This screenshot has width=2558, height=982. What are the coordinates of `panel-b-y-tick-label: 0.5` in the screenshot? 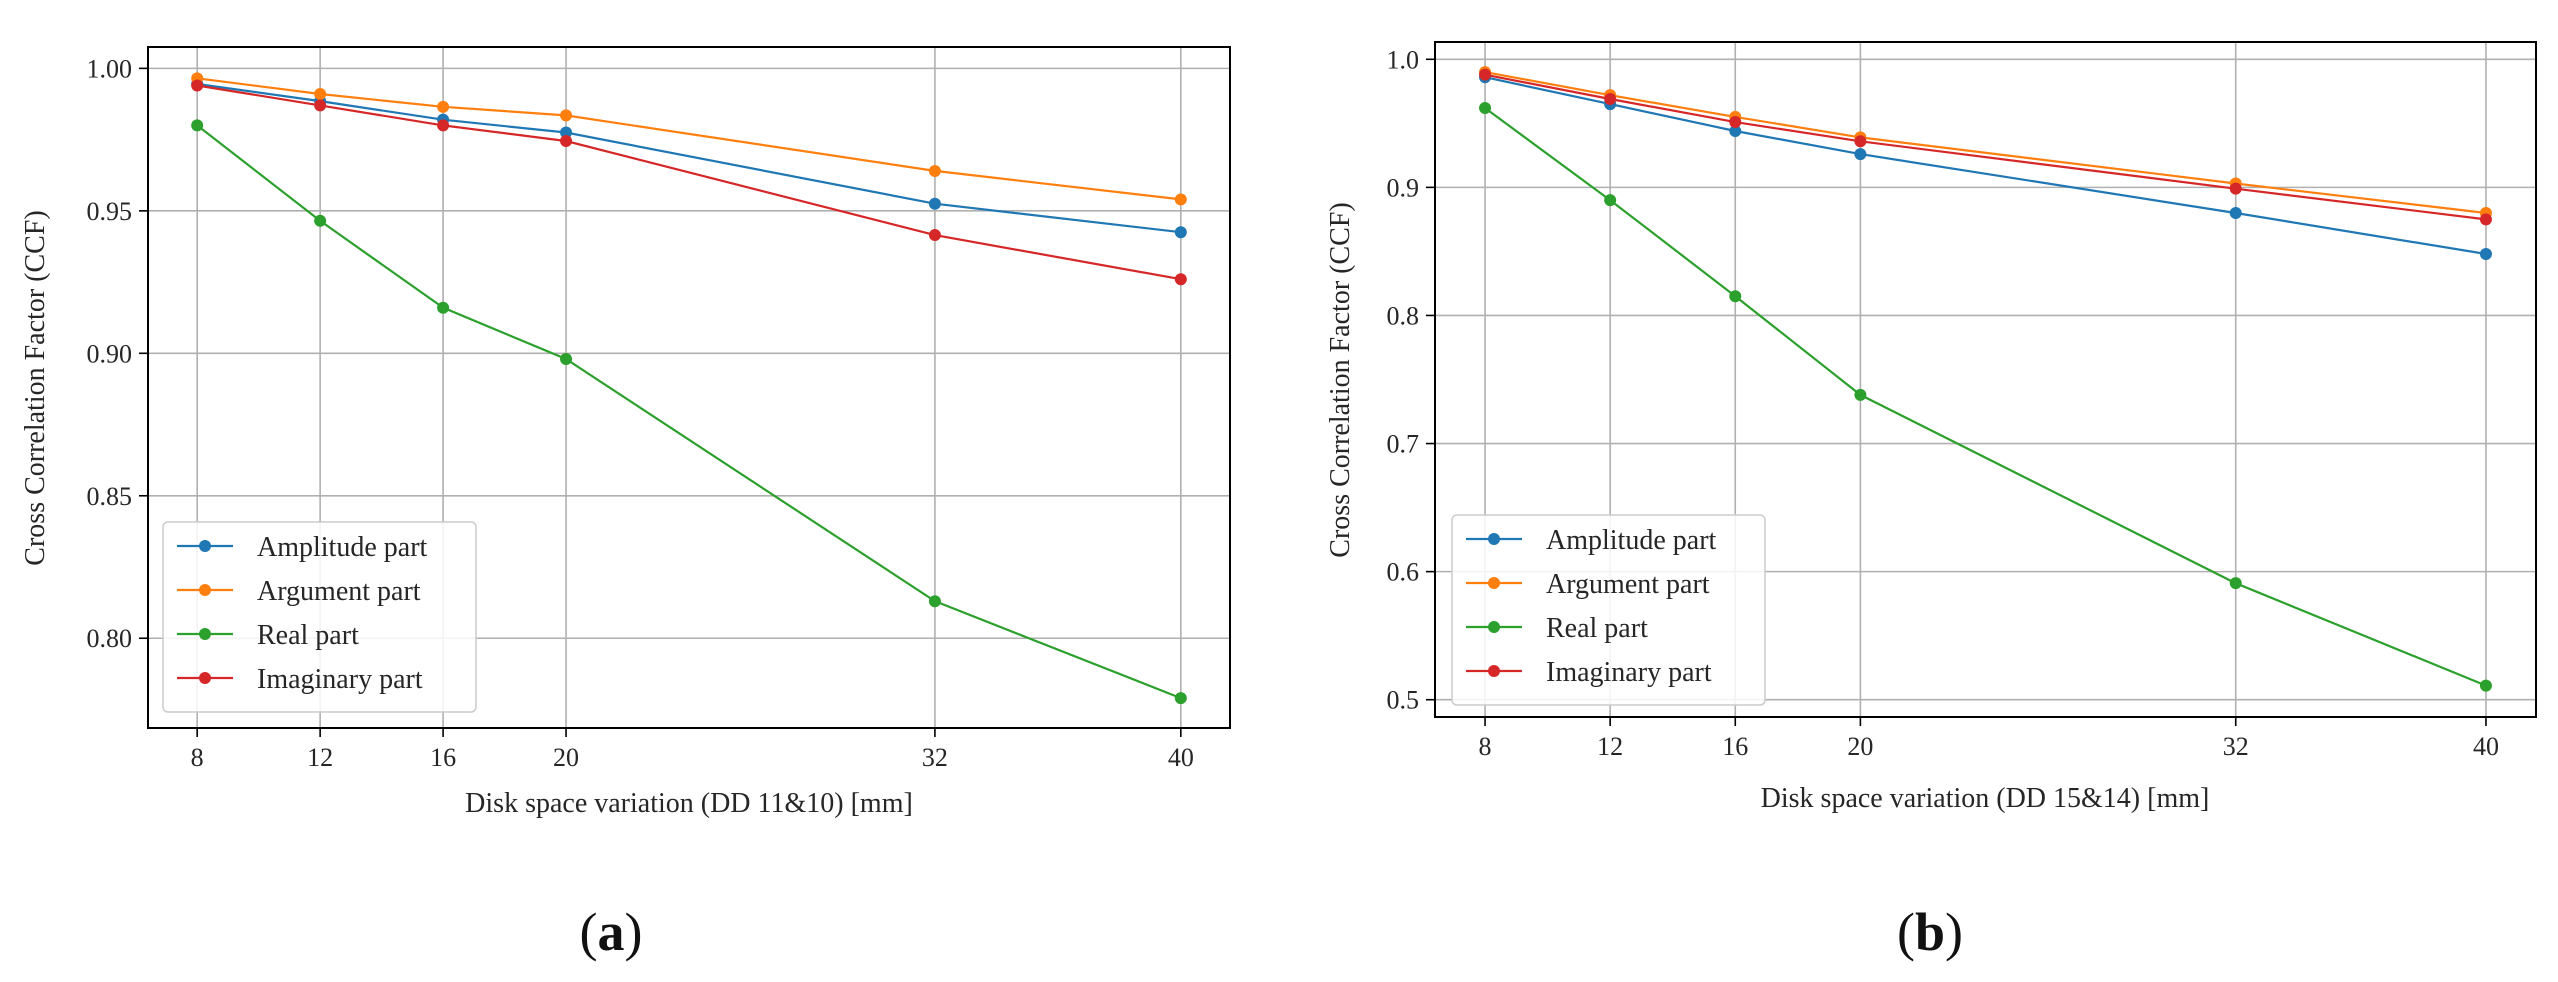 It's located at (1403, 700).